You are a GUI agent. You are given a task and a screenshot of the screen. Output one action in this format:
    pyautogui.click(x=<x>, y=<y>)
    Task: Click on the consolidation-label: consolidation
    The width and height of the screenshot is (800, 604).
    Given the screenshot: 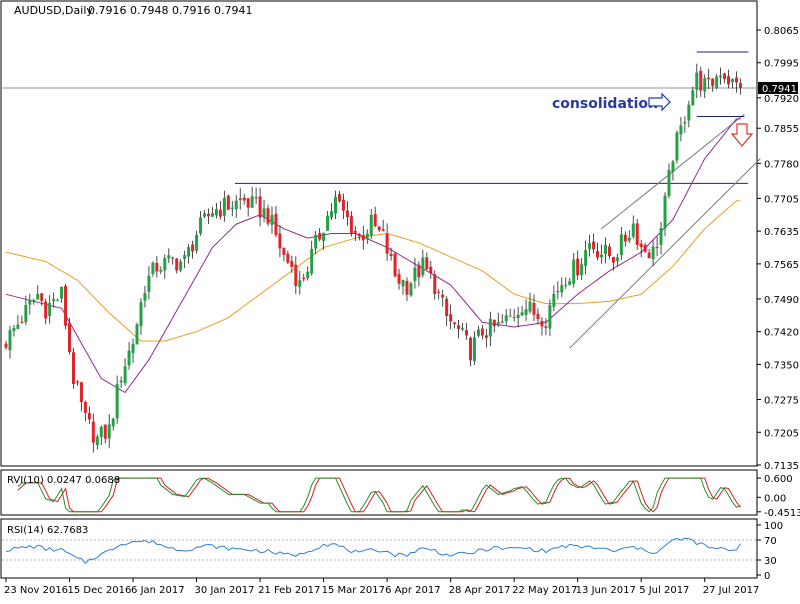 What is the action you would take?
    pyautogui.click(x=605, y=104)
    